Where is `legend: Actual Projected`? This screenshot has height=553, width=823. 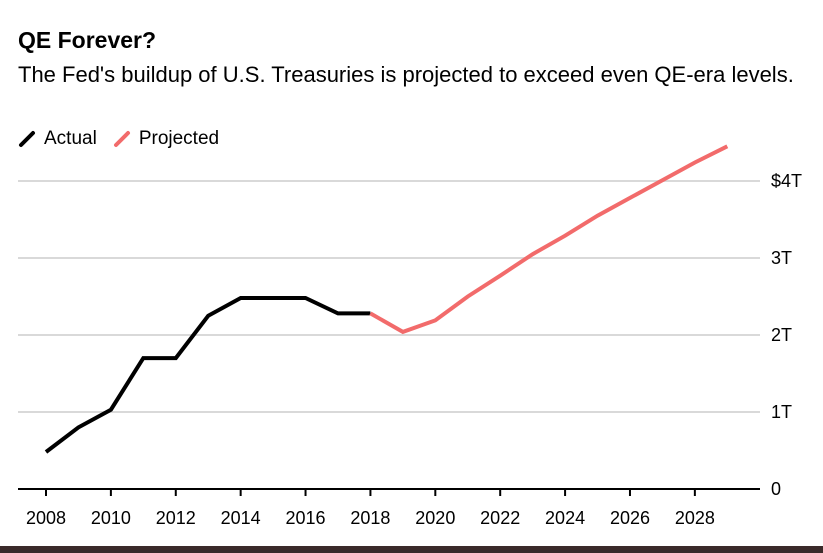
legend: Actual Projected is located at coordinates (126, 139).